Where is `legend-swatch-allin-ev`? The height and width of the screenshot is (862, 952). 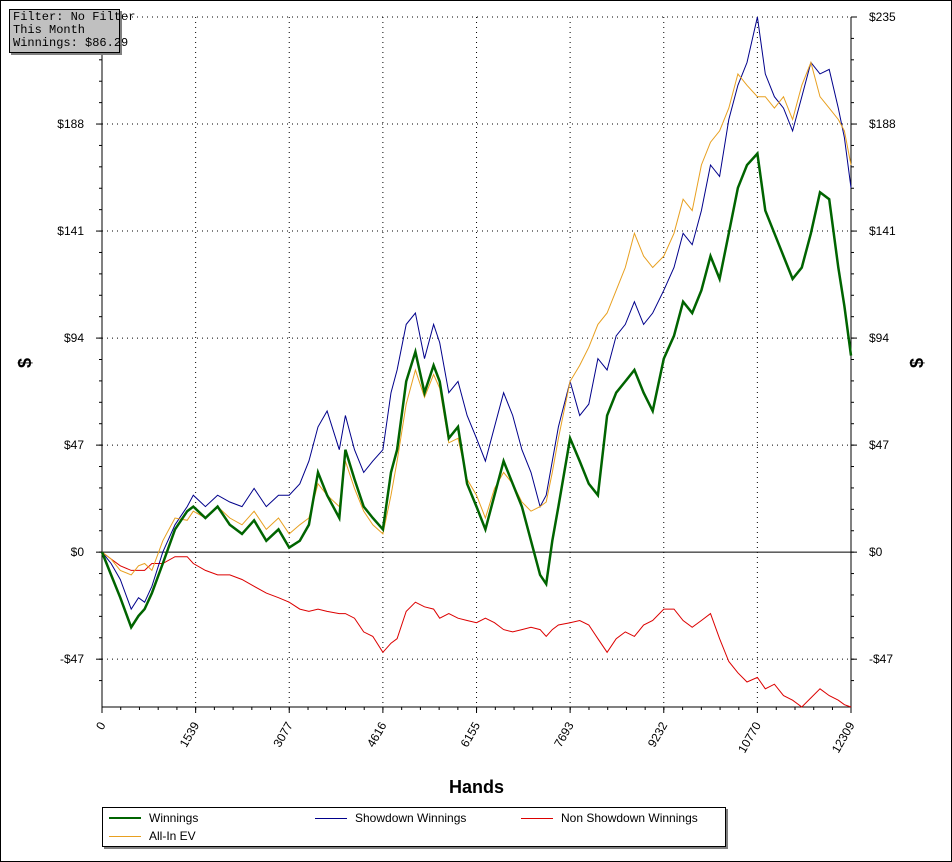
legend-swatch-allin-ev is located at coordinates (125, 836).